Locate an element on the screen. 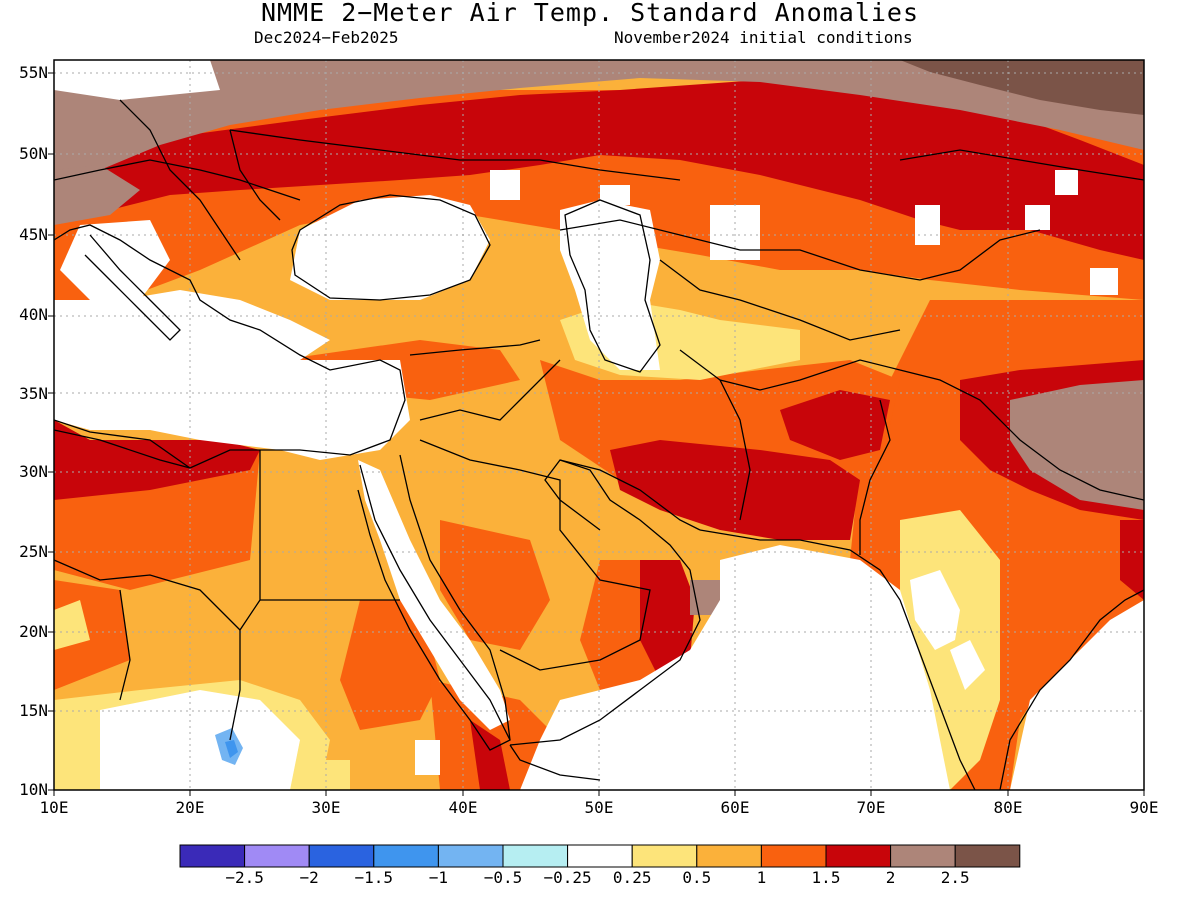 This screenshot has height=900, width=1200. lat-label-25n: 25N is located at coordinates (33, 551).